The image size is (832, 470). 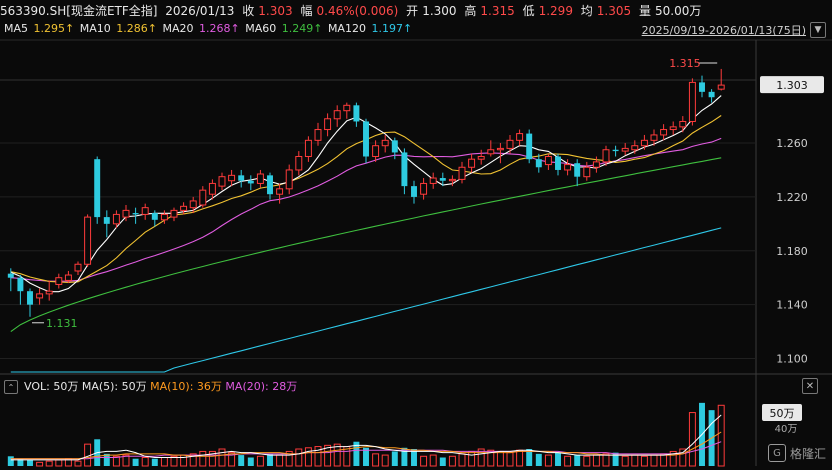 I want to click on ma5-value: 1.295↑, so click(x=54, y=28).